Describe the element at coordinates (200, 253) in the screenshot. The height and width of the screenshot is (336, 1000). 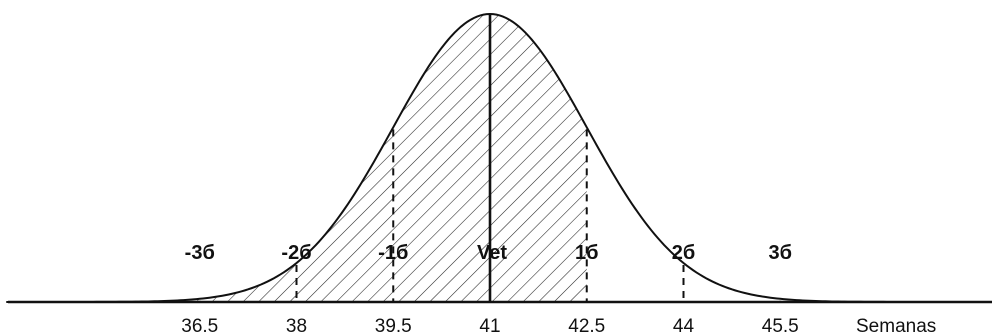
I see `sd-marker-label: -3б` at that location.